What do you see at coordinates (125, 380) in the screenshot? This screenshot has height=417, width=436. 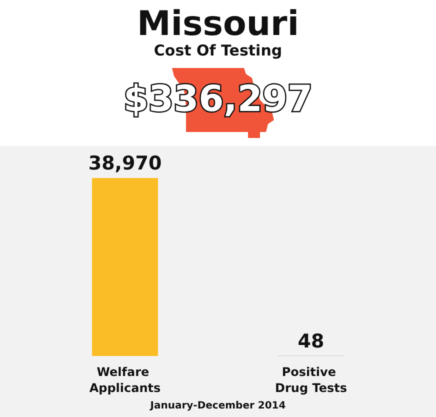 I see `x-tick-label: Welfare Applicants` at bounding box center [125, 380].